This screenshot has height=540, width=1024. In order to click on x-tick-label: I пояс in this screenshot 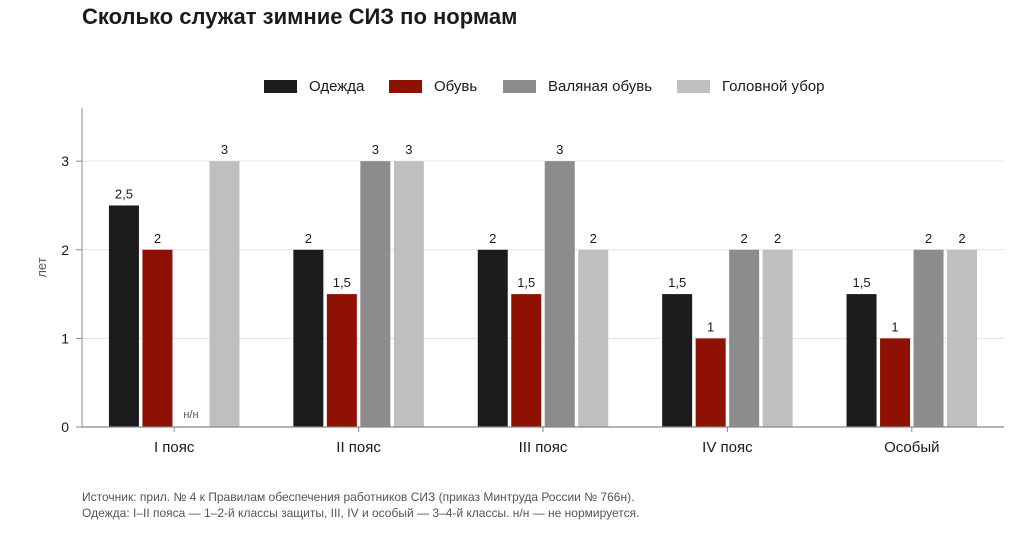, I will do `click(174, 447)`.